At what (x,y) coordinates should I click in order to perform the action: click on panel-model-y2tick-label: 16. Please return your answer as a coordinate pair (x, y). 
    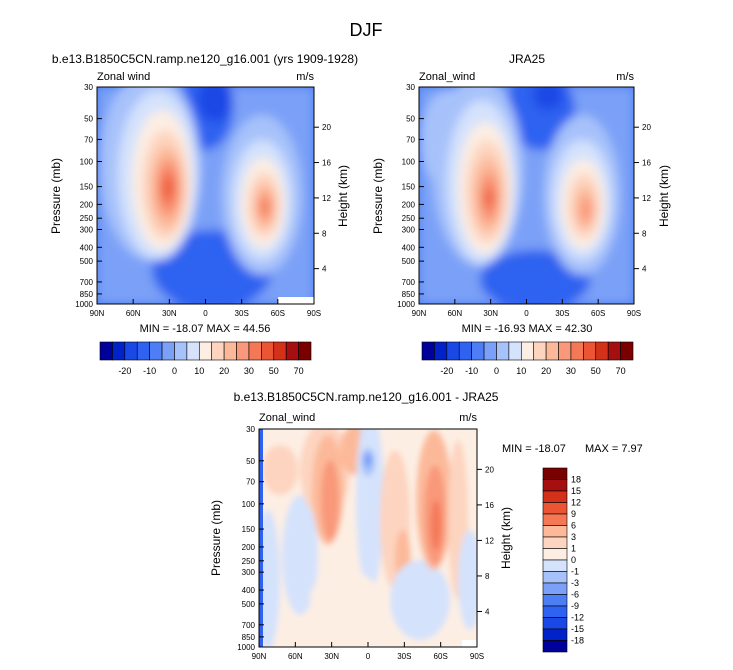
    Looking at the image, I should click on (326, 163).